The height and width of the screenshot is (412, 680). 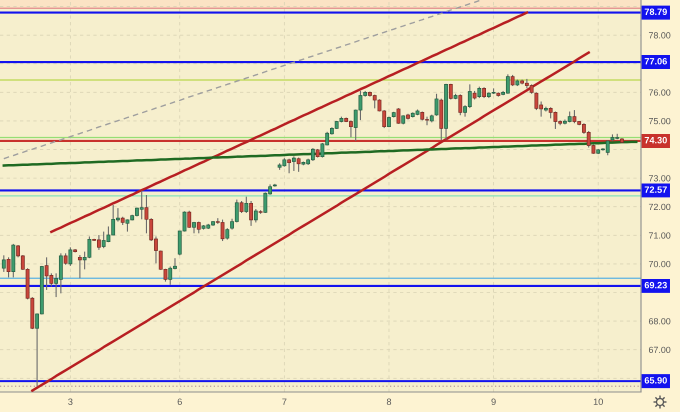 What do you see at coordinates (659, 235) in the screenshot?
I see `y-tick-label: 71.00` at bounding box center [659, 235].